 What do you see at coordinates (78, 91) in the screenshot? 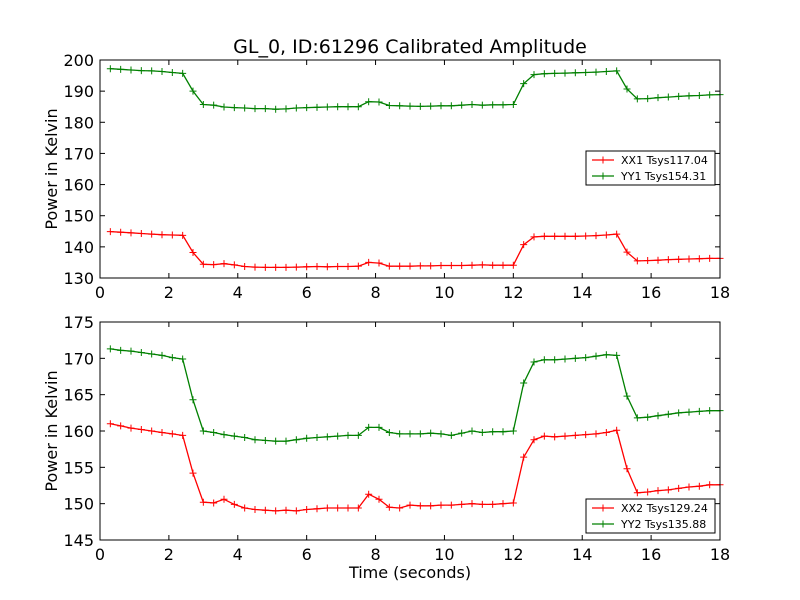
I see `y-tick-label: 190` at bounding box center [78, 91].